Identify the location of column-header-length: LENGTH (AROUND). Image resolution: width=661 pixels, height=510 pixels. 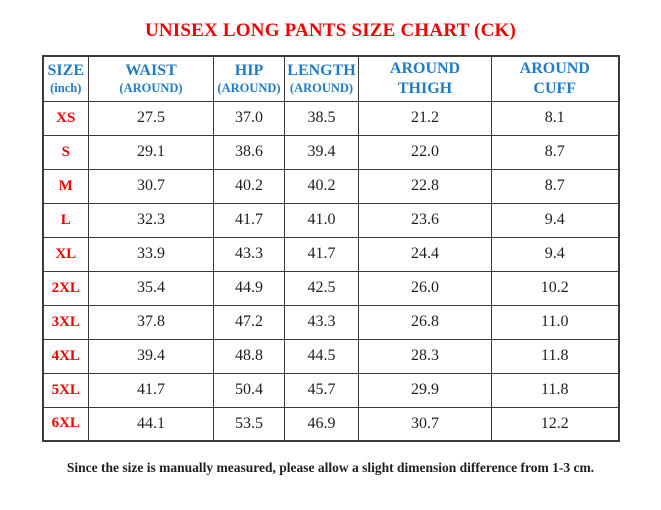
(321, 78).